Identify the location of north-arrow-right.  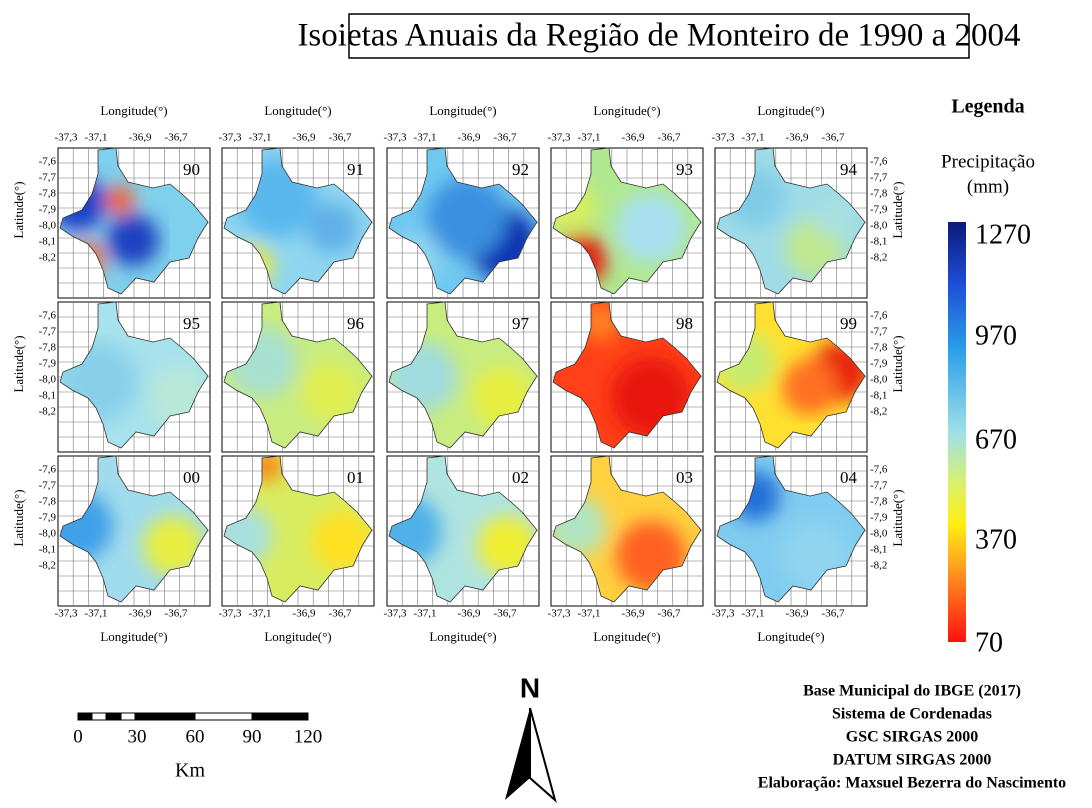
(543, 755).